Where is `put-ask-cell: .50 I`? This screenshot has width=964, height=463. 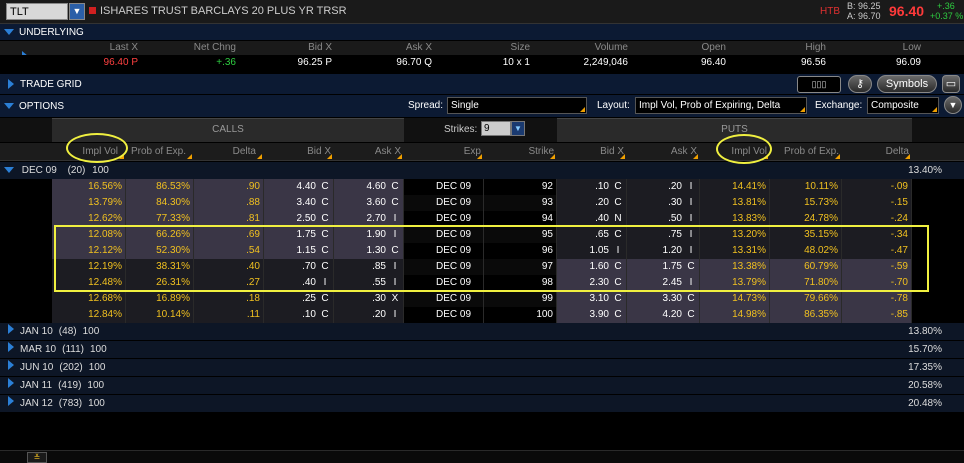 put-ask-cell: .50 I is located at coordinates (663, 219).